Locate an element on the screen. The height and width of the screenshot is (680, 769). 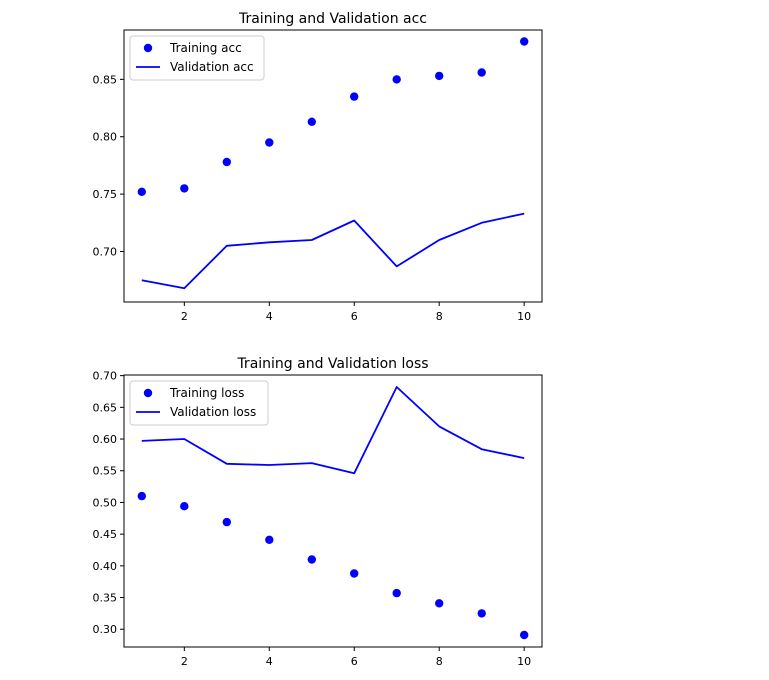
chart-title: Training and Validation acc is located at coordinates (332, 19).